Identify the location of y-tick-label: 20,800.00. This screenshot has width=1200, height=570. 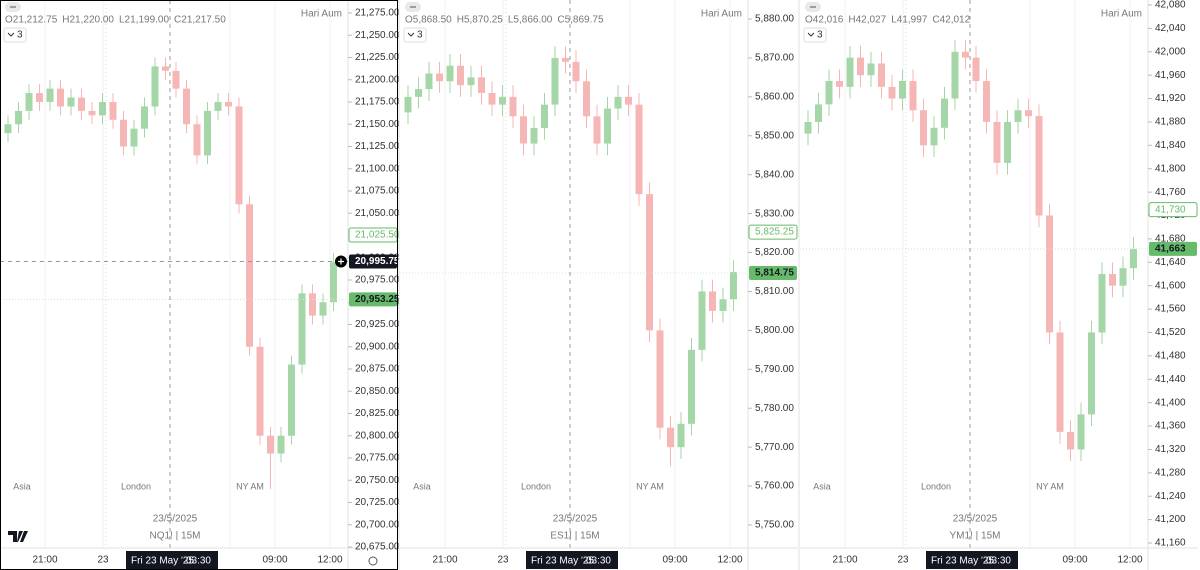
(377, 435).